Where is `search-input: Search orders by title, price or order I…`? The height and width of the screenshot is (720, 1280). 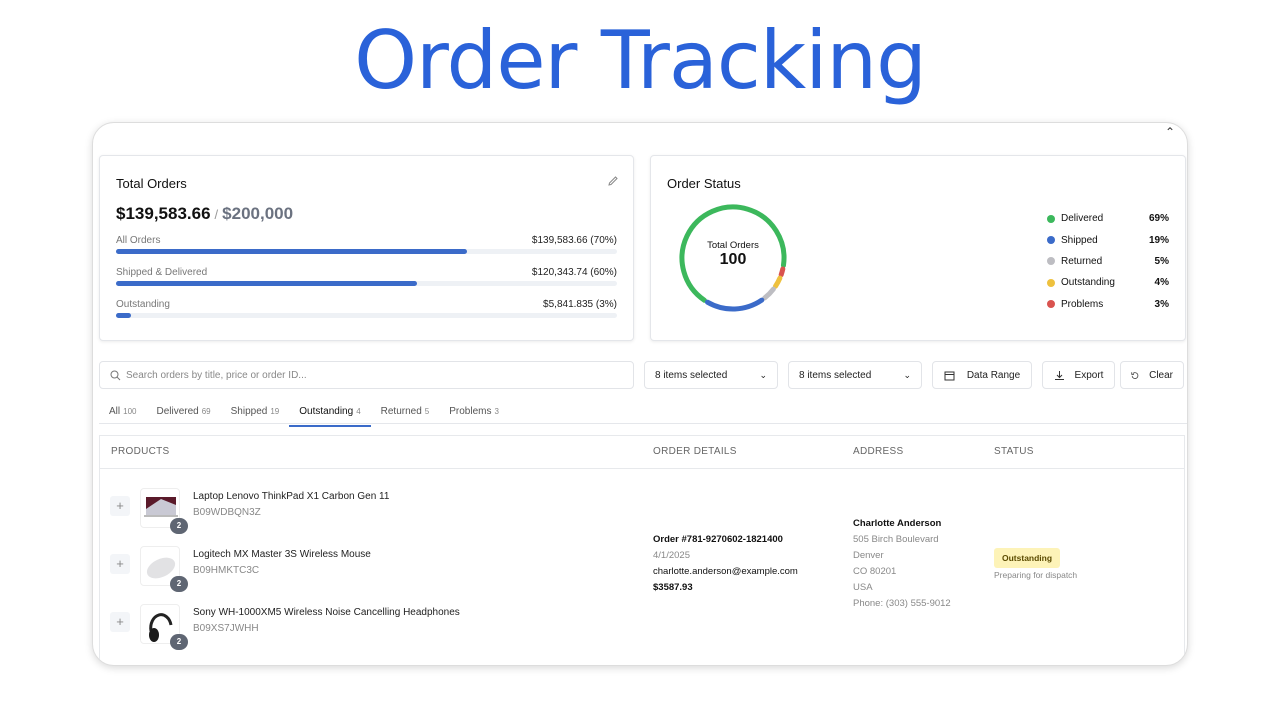 search-input: Search orders by title, price or order I… is located at coordinates (366, 375).